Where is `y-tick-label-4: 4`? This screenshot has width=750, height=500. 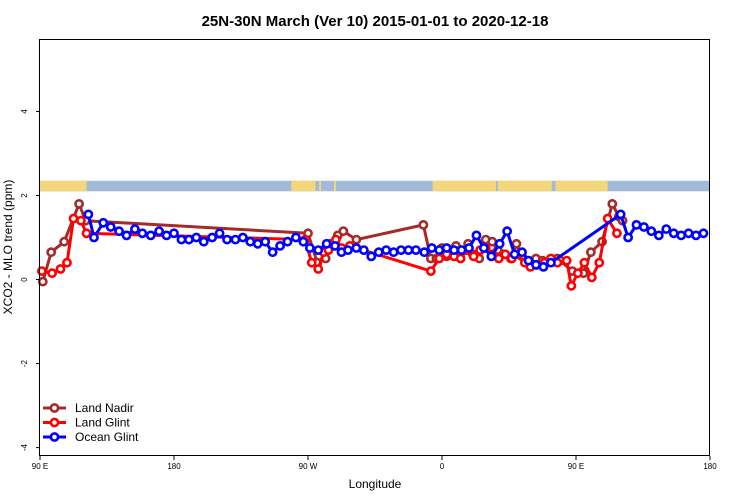
y-tick-label-4: 4 is located at coordinates (24, 111).